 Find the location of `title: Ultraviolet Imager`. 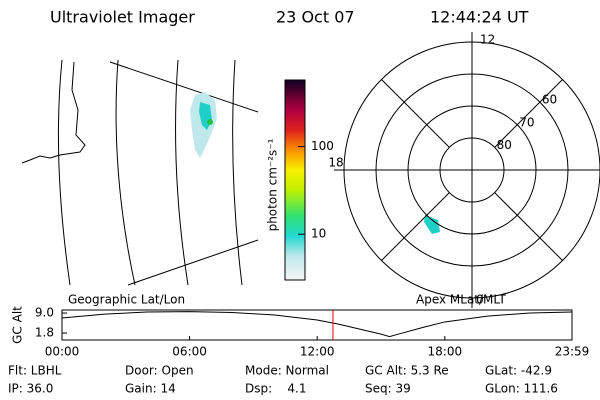

title: Ultraviolet Imager is located at coordinates (122, 17).